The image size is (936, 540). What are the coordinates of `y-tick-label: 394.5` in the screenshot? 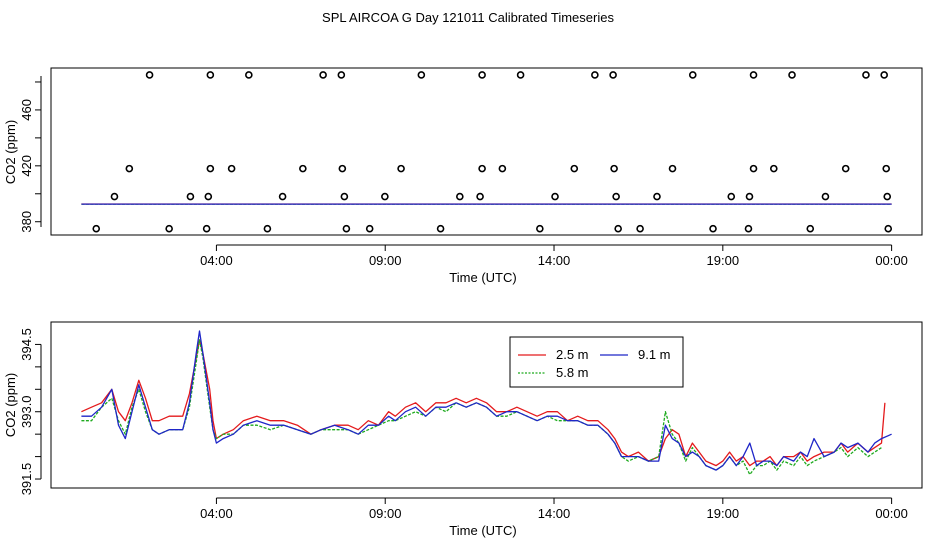 It's located at (26, 344).